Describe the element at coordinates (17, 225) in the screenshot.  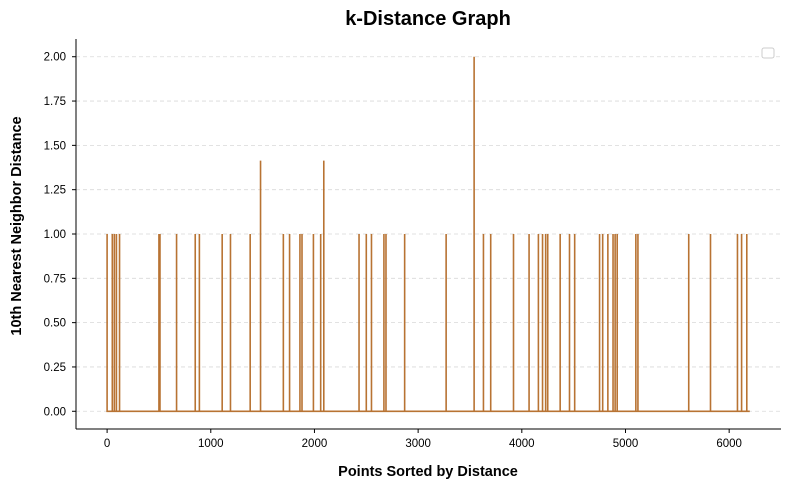
I see `y-axis-label: 10th Nearest Neighbor Distance` at that location.